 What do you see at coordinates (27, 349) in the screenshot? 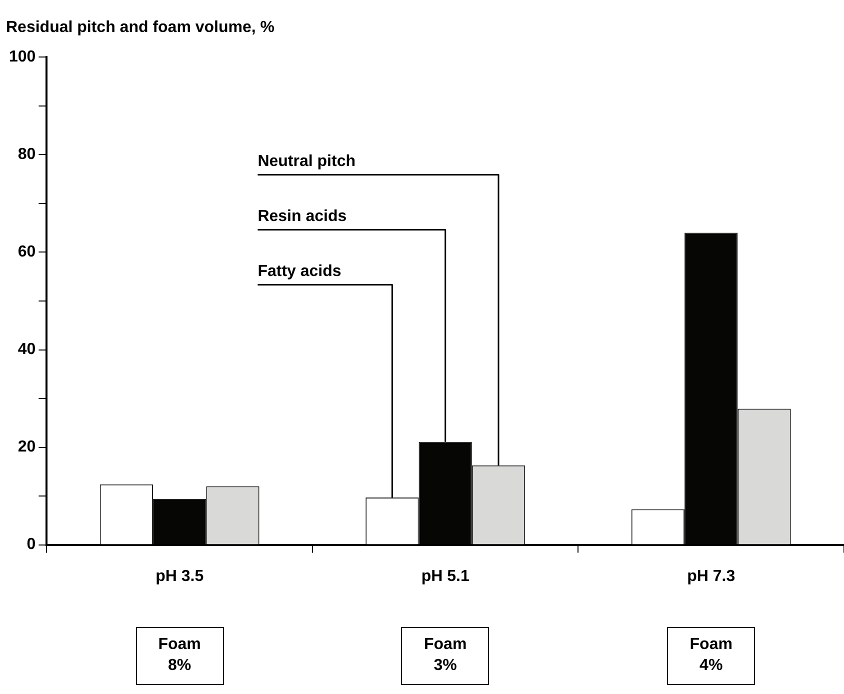
I see `y-tick-label: 40` at bounding box center [27, 349].